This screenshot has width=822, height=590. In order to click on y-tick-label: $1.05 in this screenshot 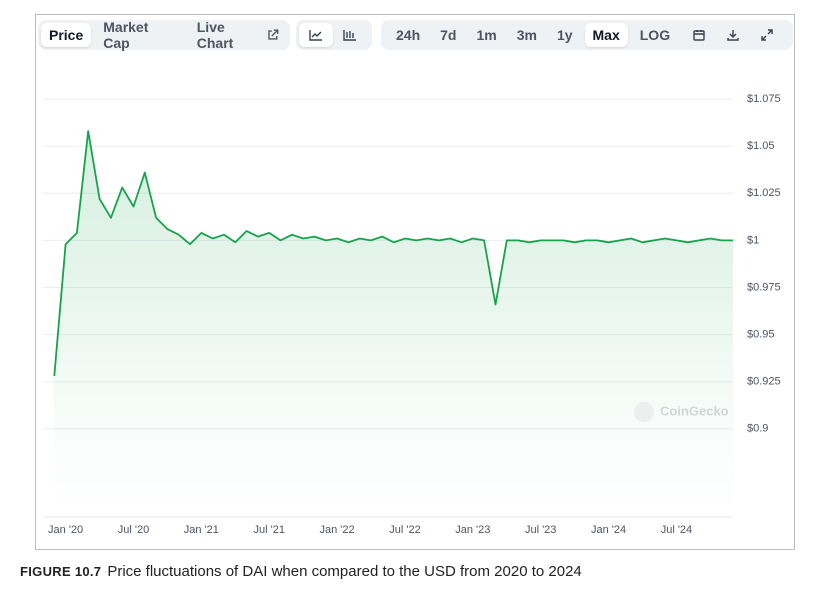, I will do `click(761, 146)`.